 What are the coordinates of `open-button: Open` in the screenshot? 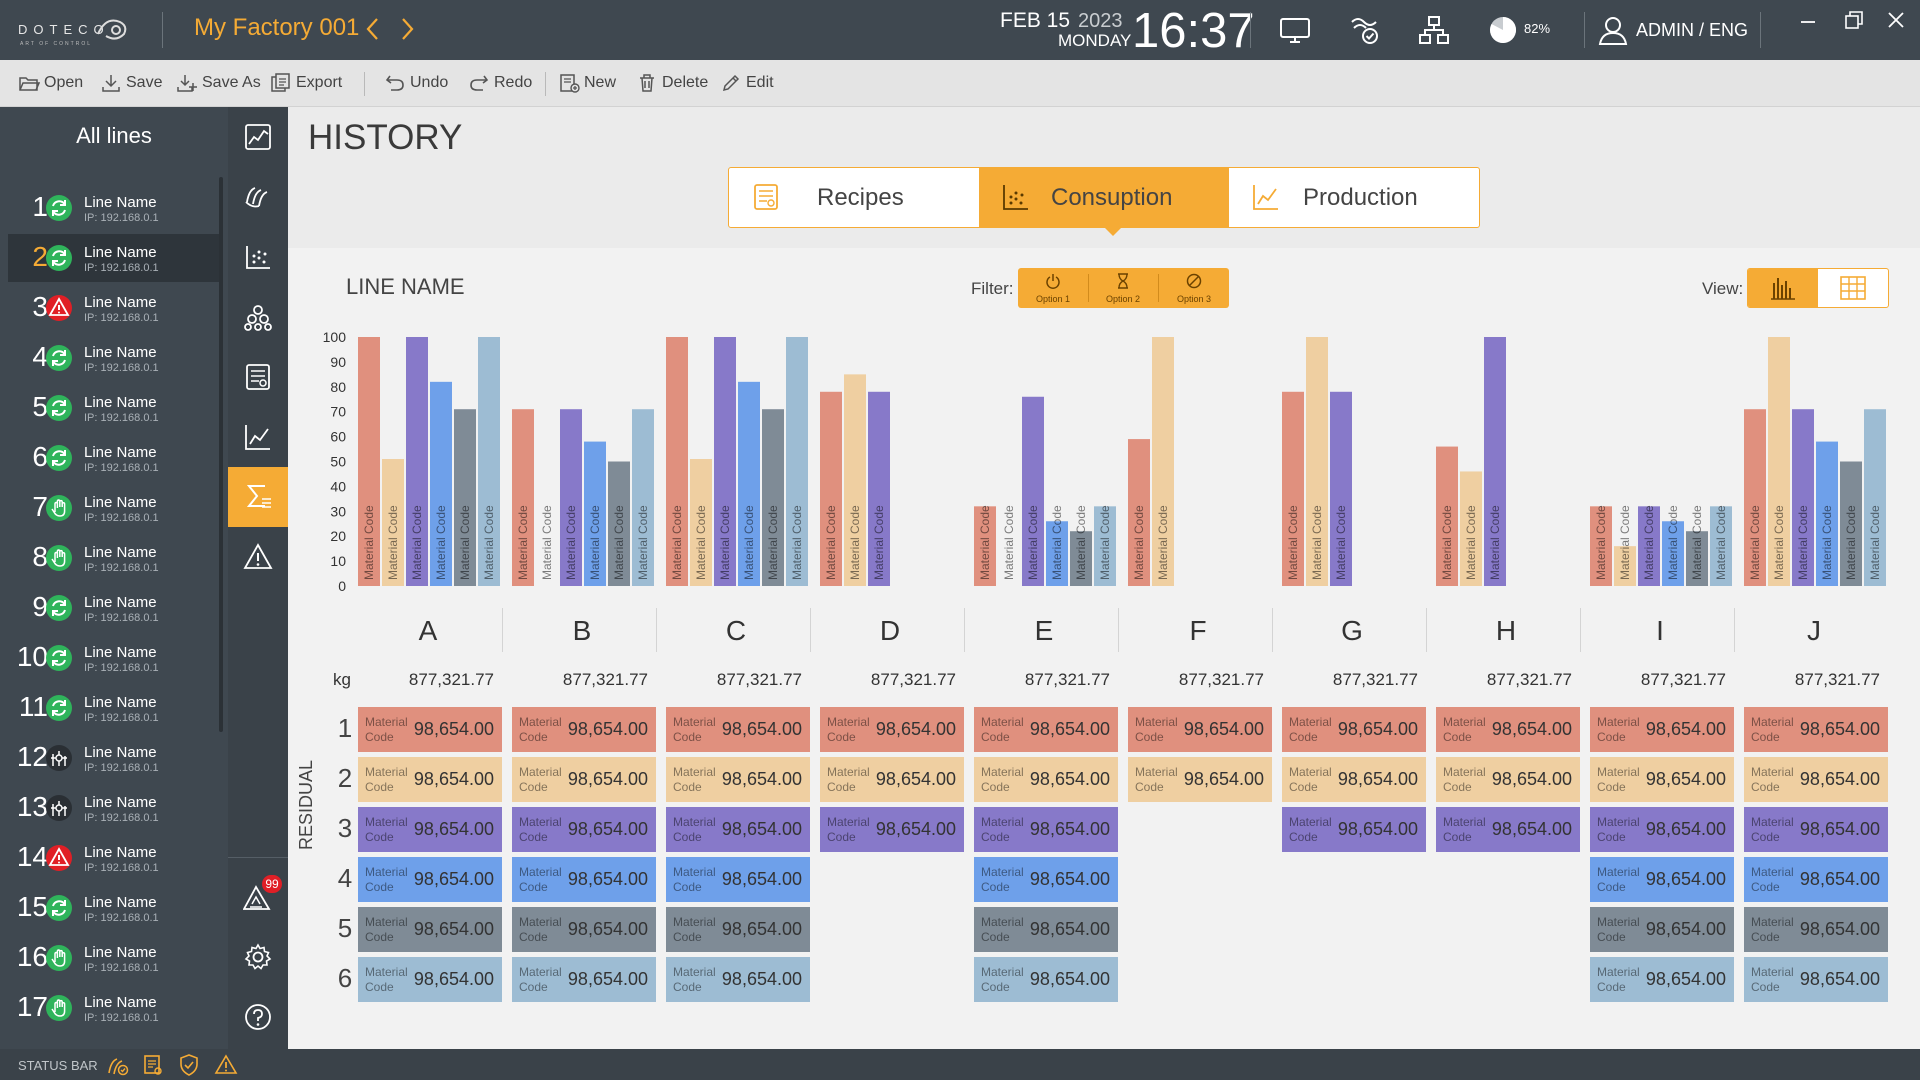 It's located at (50, 83).